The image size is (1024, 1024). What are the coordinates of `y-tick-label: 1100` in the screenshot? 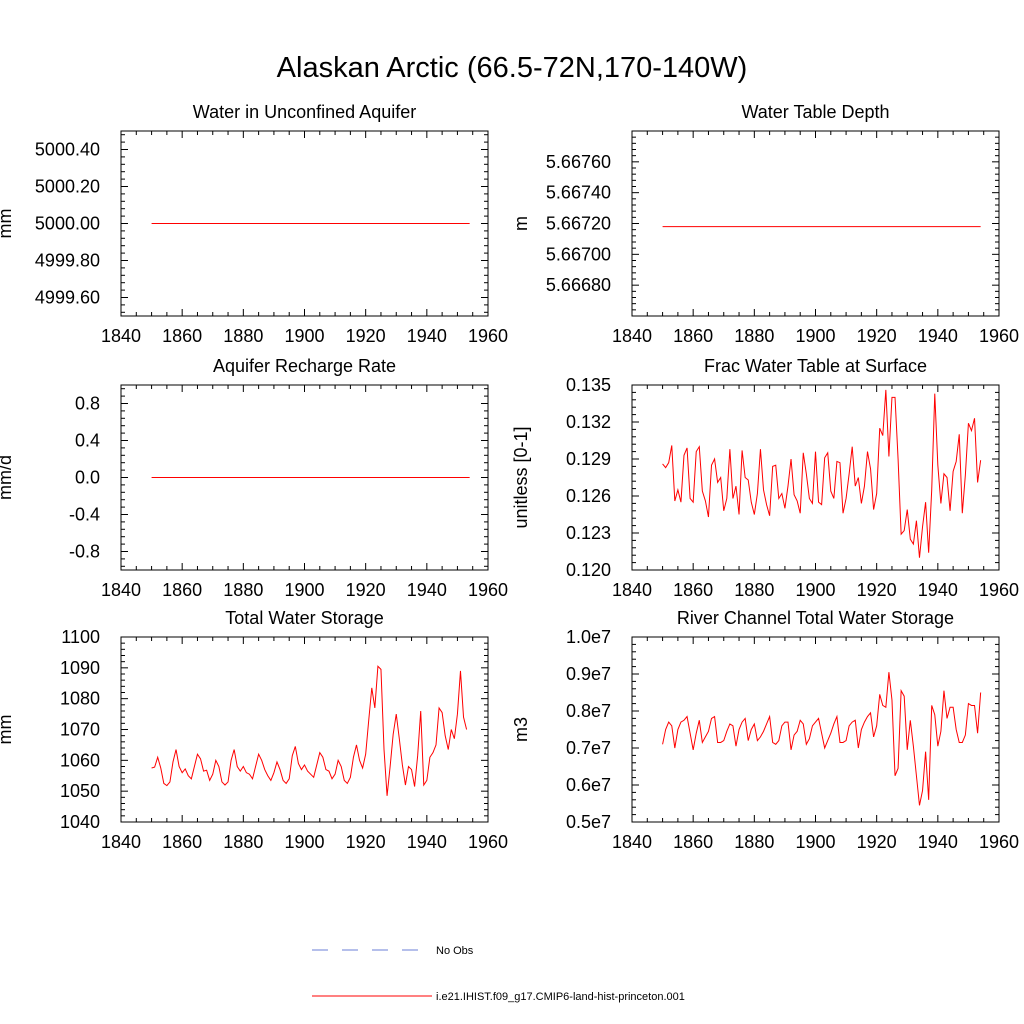 It's located at (80, 637).